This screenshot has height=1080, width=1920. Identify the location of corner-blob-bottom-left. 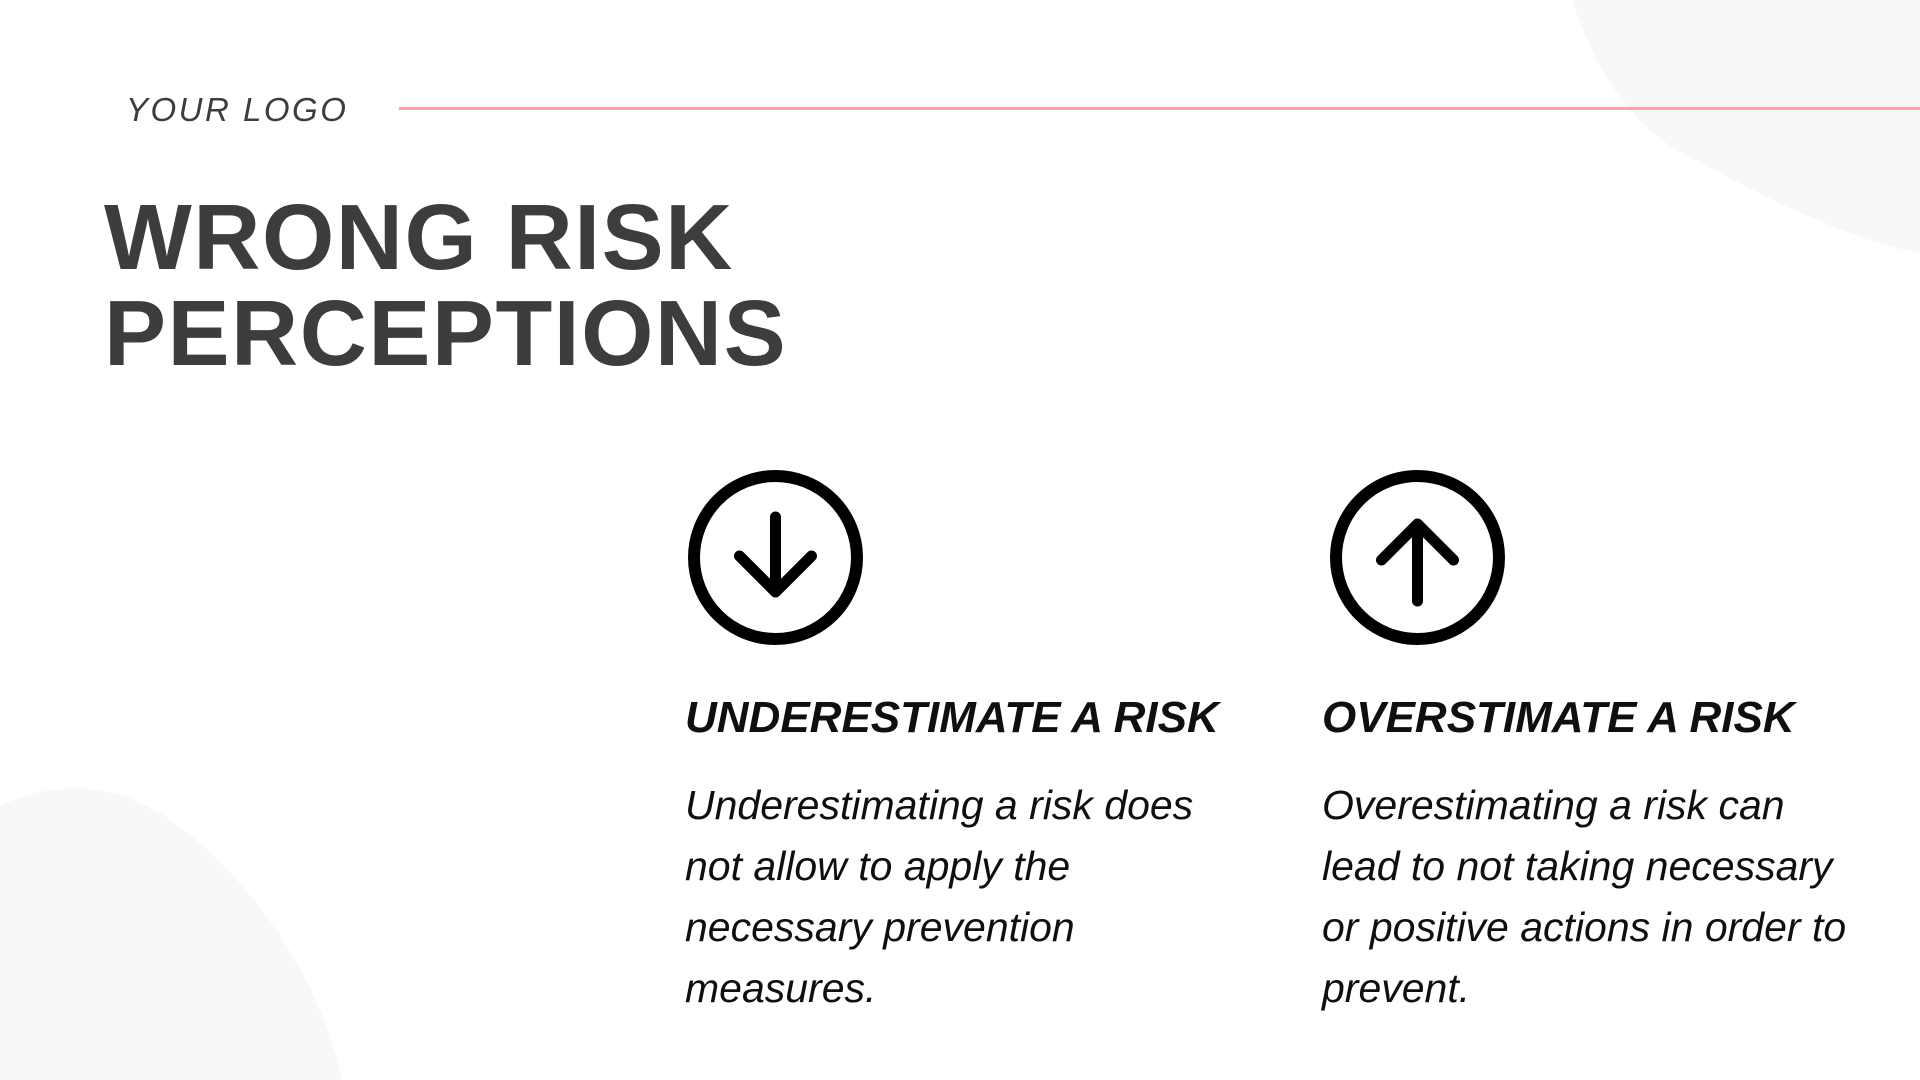
(171, 934).